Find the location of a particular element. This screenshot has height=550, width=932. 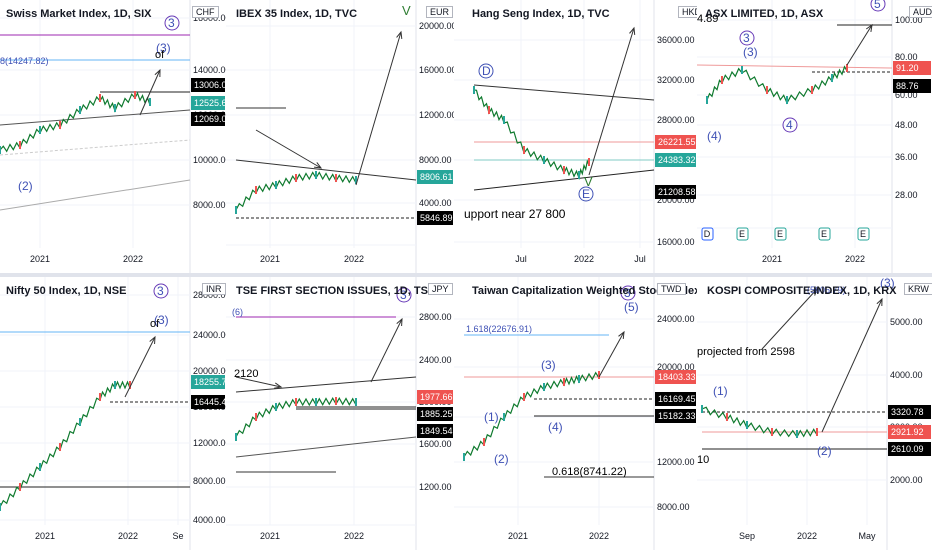

wave-label: (5606.79) is located at coordinates (826, 290).